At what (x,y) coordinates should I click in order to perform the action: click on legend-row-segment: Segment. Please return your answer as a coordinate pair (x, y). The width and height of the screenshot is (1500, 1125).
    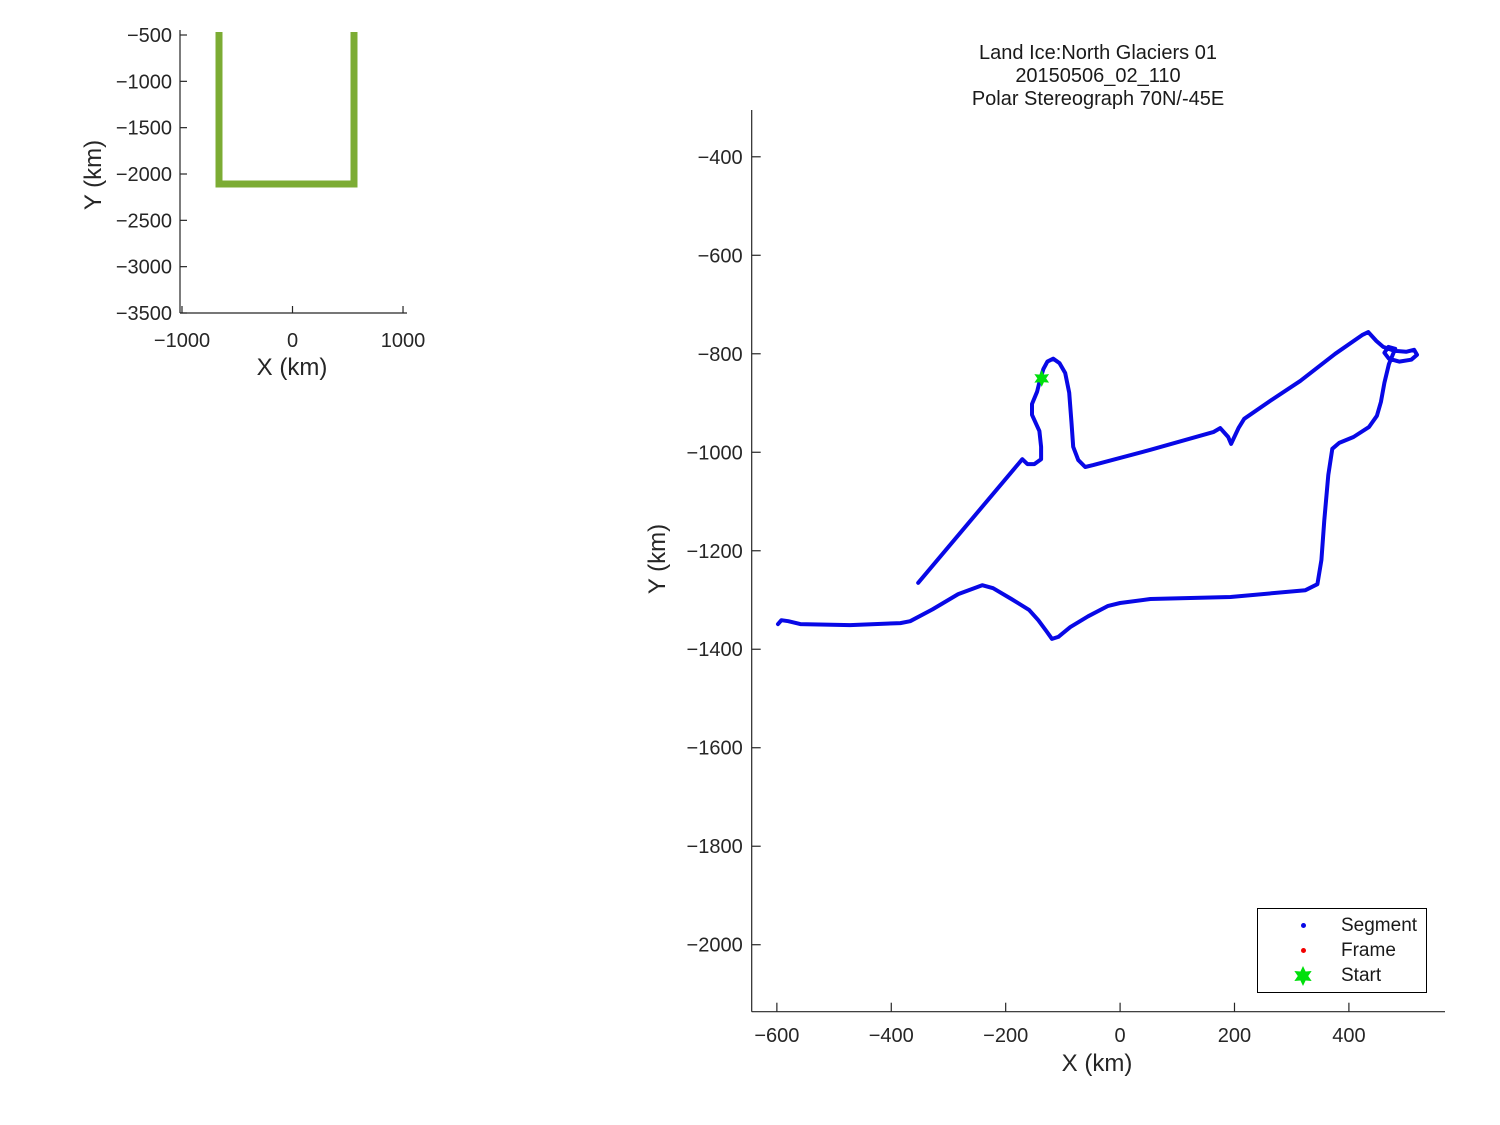
    Looking at the image, I should click on (1342, 926).